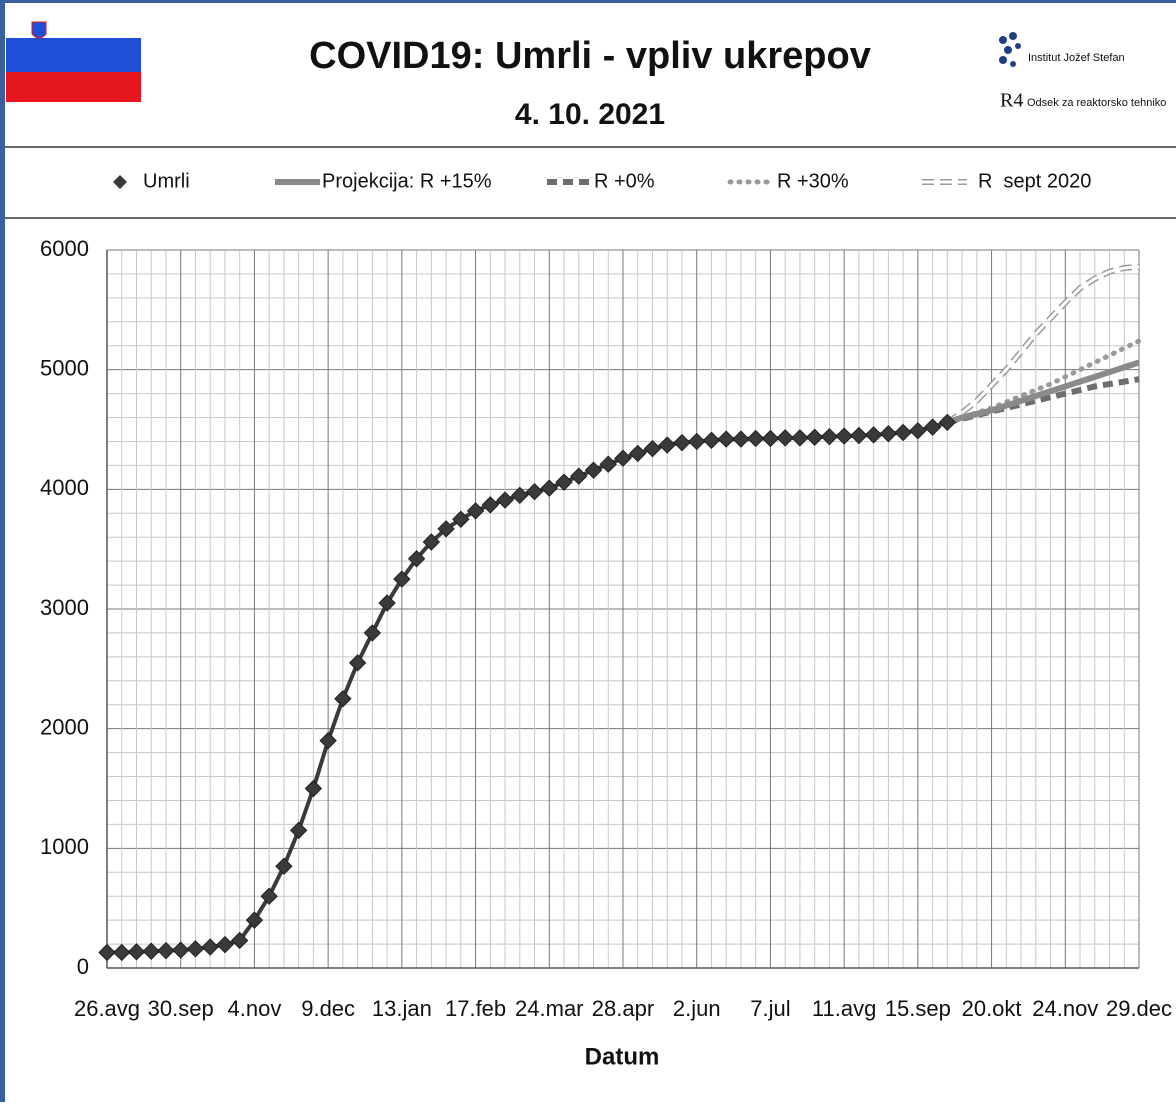 The image size is (1176, 1107). Describe the element at coordinates (549, 1008) in the screenshot. I see `x-tick-label: 24.mar` at that location.